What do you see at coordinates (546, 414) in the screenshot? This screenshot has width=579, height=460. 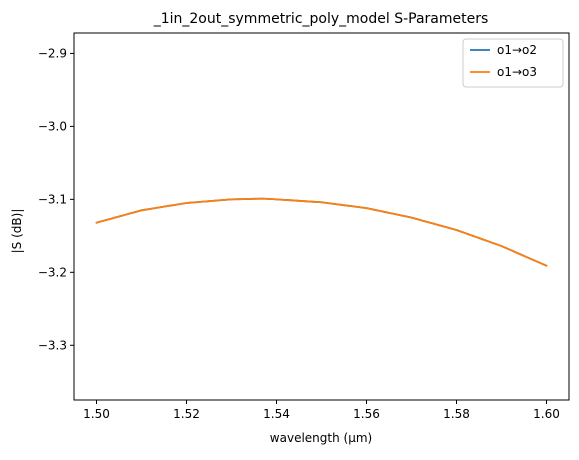 I see `x-tick-label: 1.60` at bounding box center [546, 414].